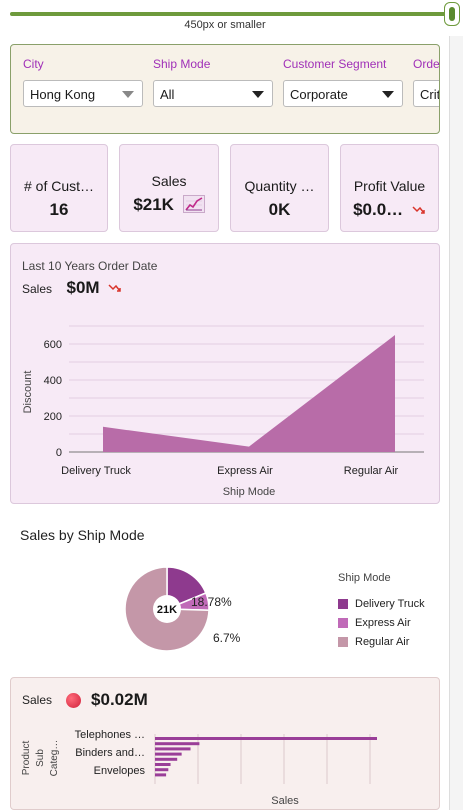 The image size is (463, 810). I want to click on area-chart-x-label: Ship Mode, so click(249, 492).